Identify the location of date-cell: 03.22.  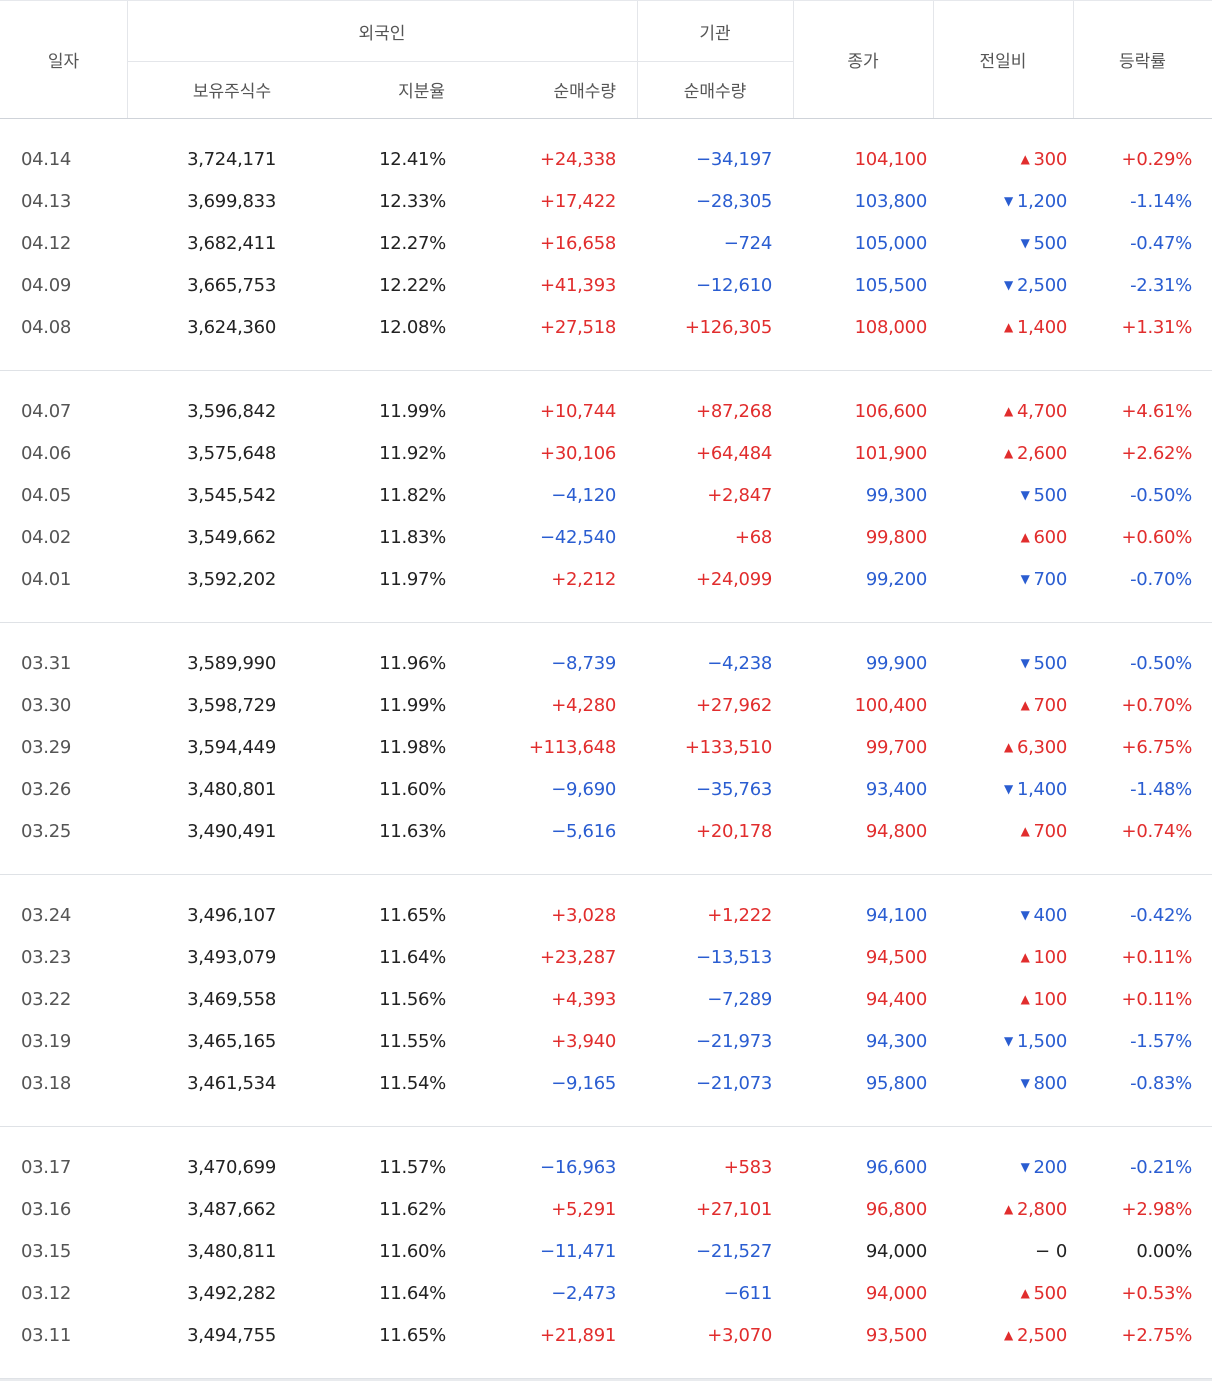
(46, 999).